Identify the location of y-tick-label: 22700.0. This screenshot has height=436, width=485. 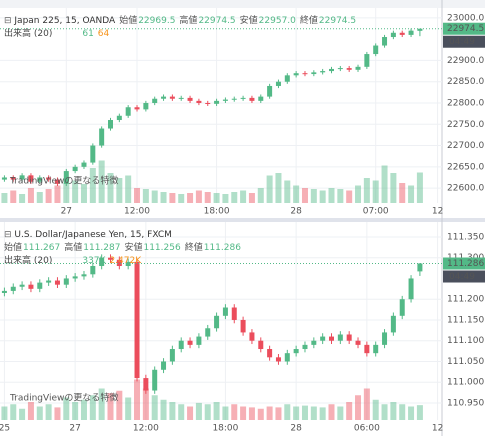
(465, 146).